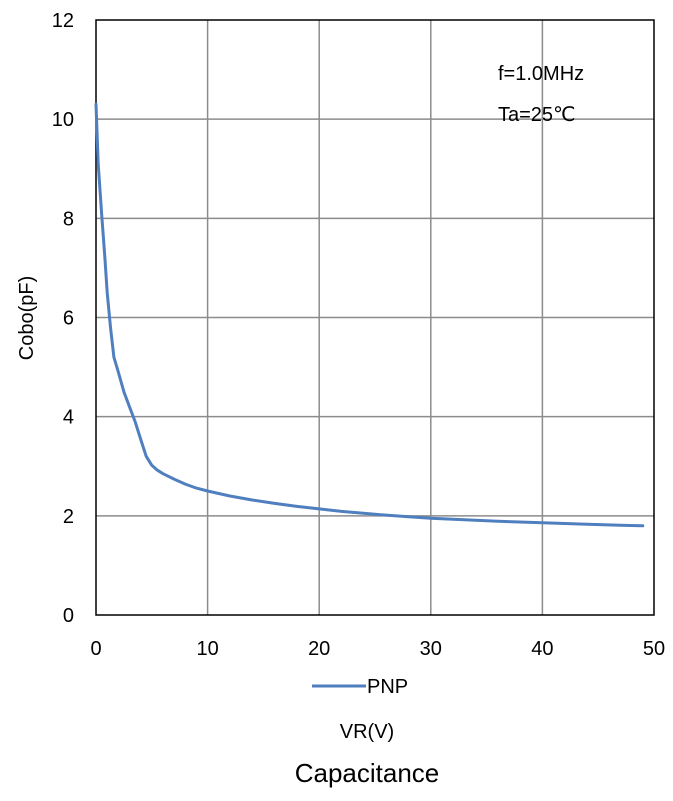 The image size is (673, 801). What do you see at coordinates (95, 649) in the screenshot?
I see `x-tick-label-0: 0` at bounding box center [95, 649].